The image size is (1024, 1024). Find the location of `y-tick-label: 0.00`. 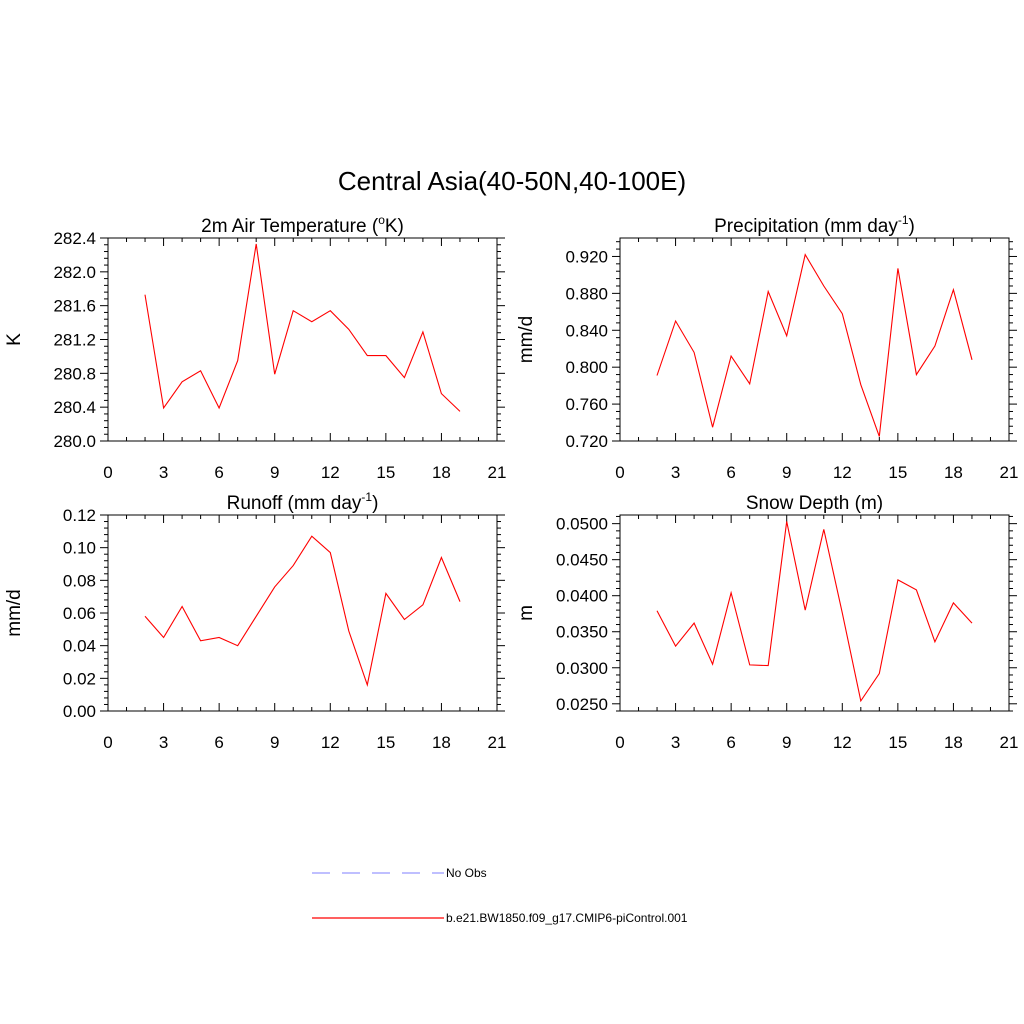

y-tick-label: 0.00 is located at coordinates (79, 711).